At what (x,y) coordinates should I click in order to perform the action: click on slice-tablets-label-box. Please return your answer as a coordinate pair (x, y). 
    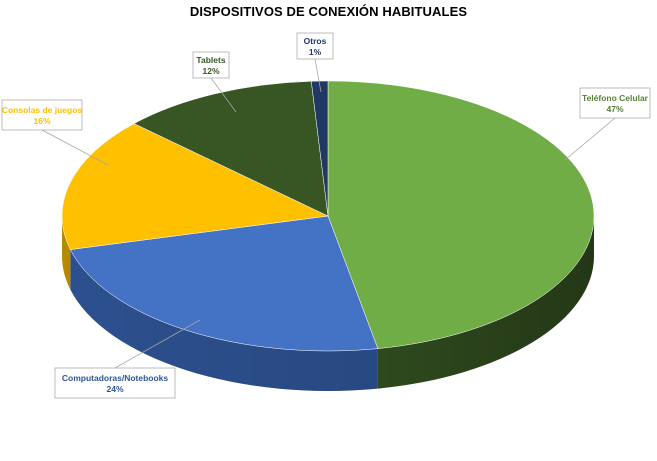
    Looking at the image, I should click on (211, 65).